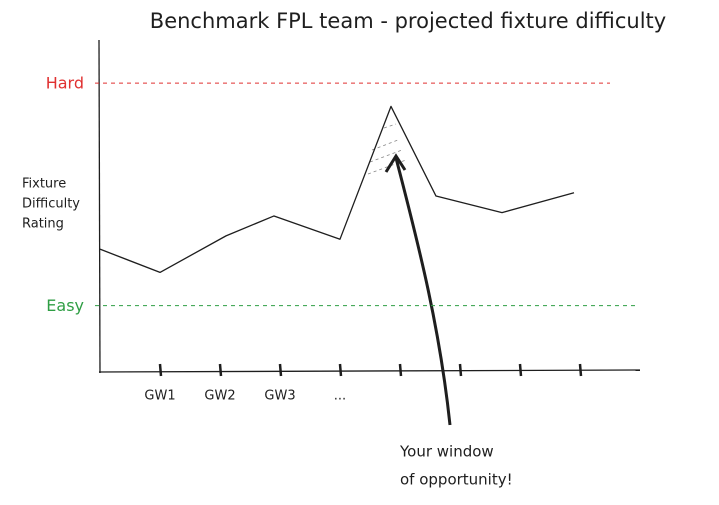 The width and height of the screenshot is (719, 505). I want to click on hatching, so click(387, 149).